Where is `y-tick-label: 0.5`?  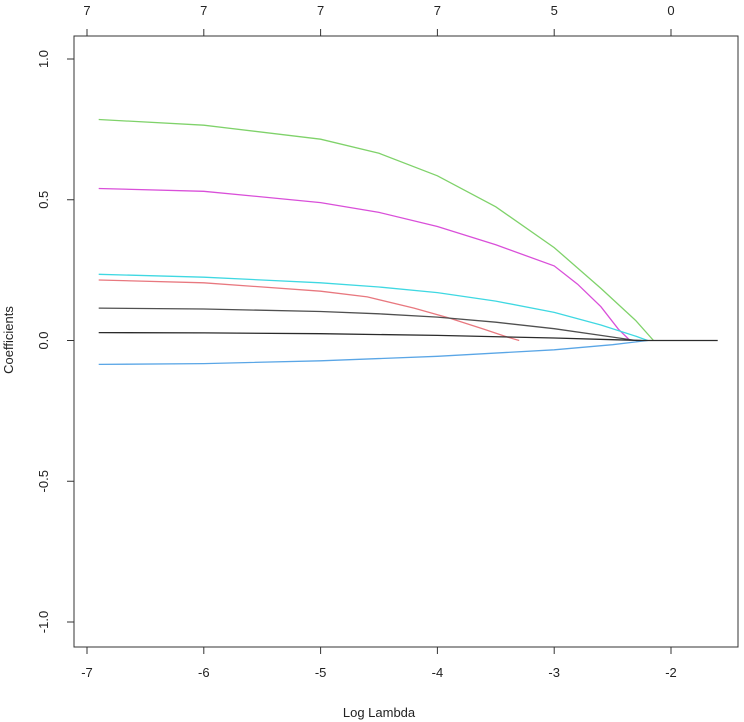 y-tick-label: 0.5 is located at coordinates (43, 200).